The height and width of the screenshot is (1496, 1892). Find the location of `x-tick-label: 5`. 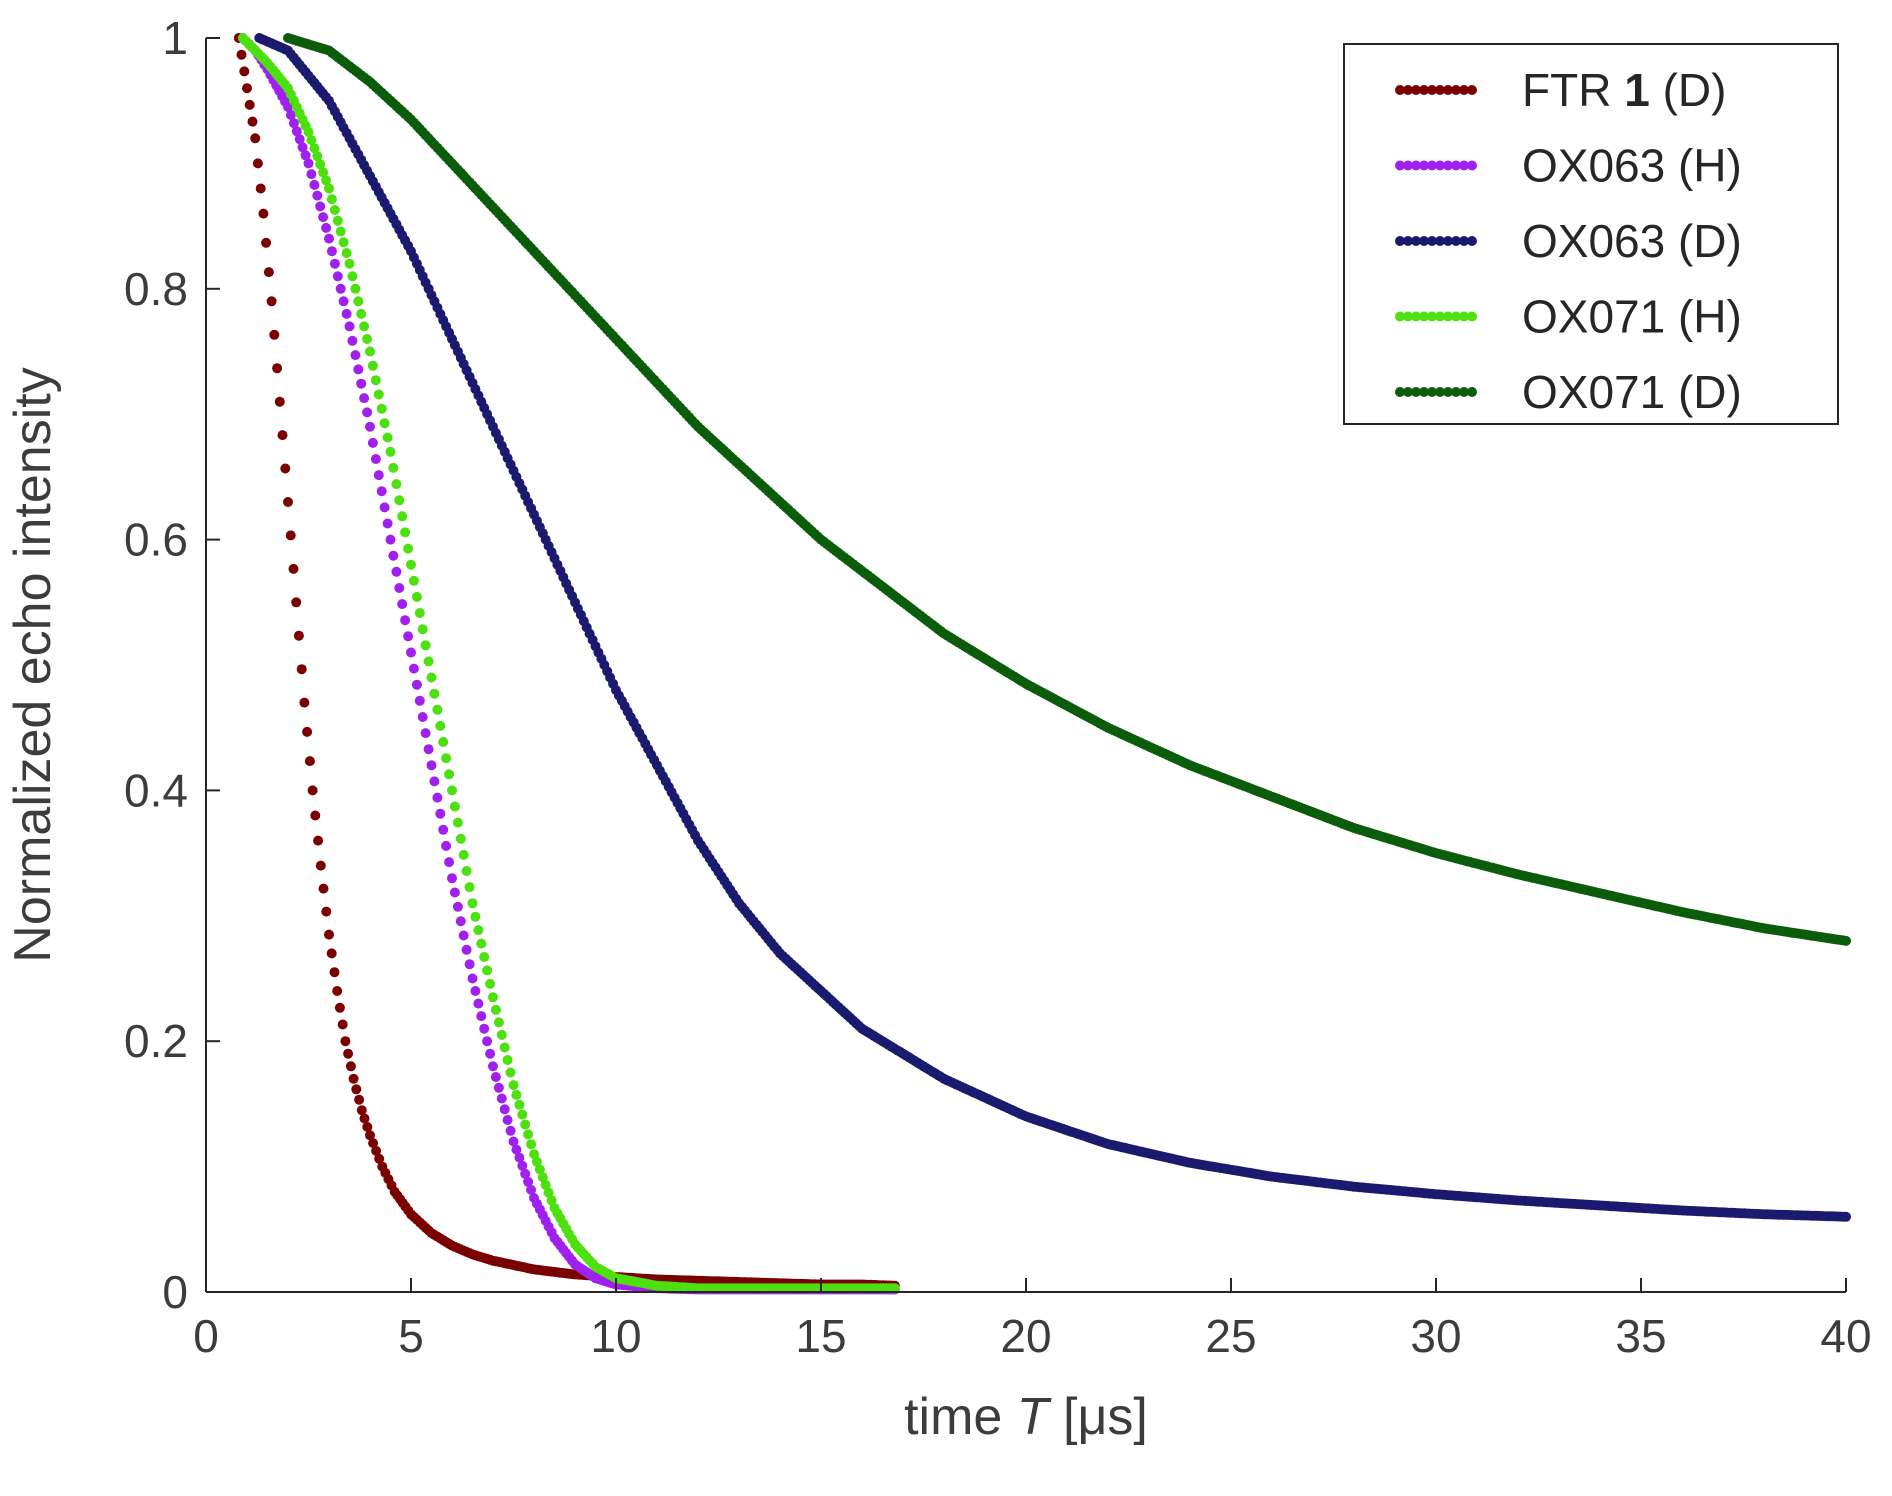

x-tick-label: 5 is located at coordinates (411, 1336).